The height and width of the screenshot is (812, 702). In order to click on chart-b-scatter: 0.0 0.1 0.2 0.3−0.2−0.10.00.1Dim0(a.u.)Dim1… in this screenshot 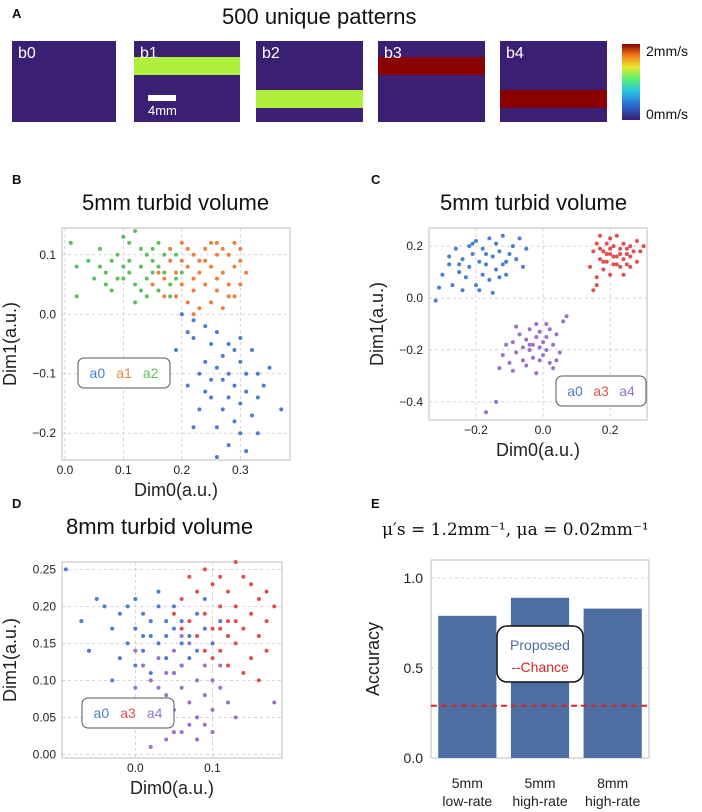, I will do `click(145, 363)`.